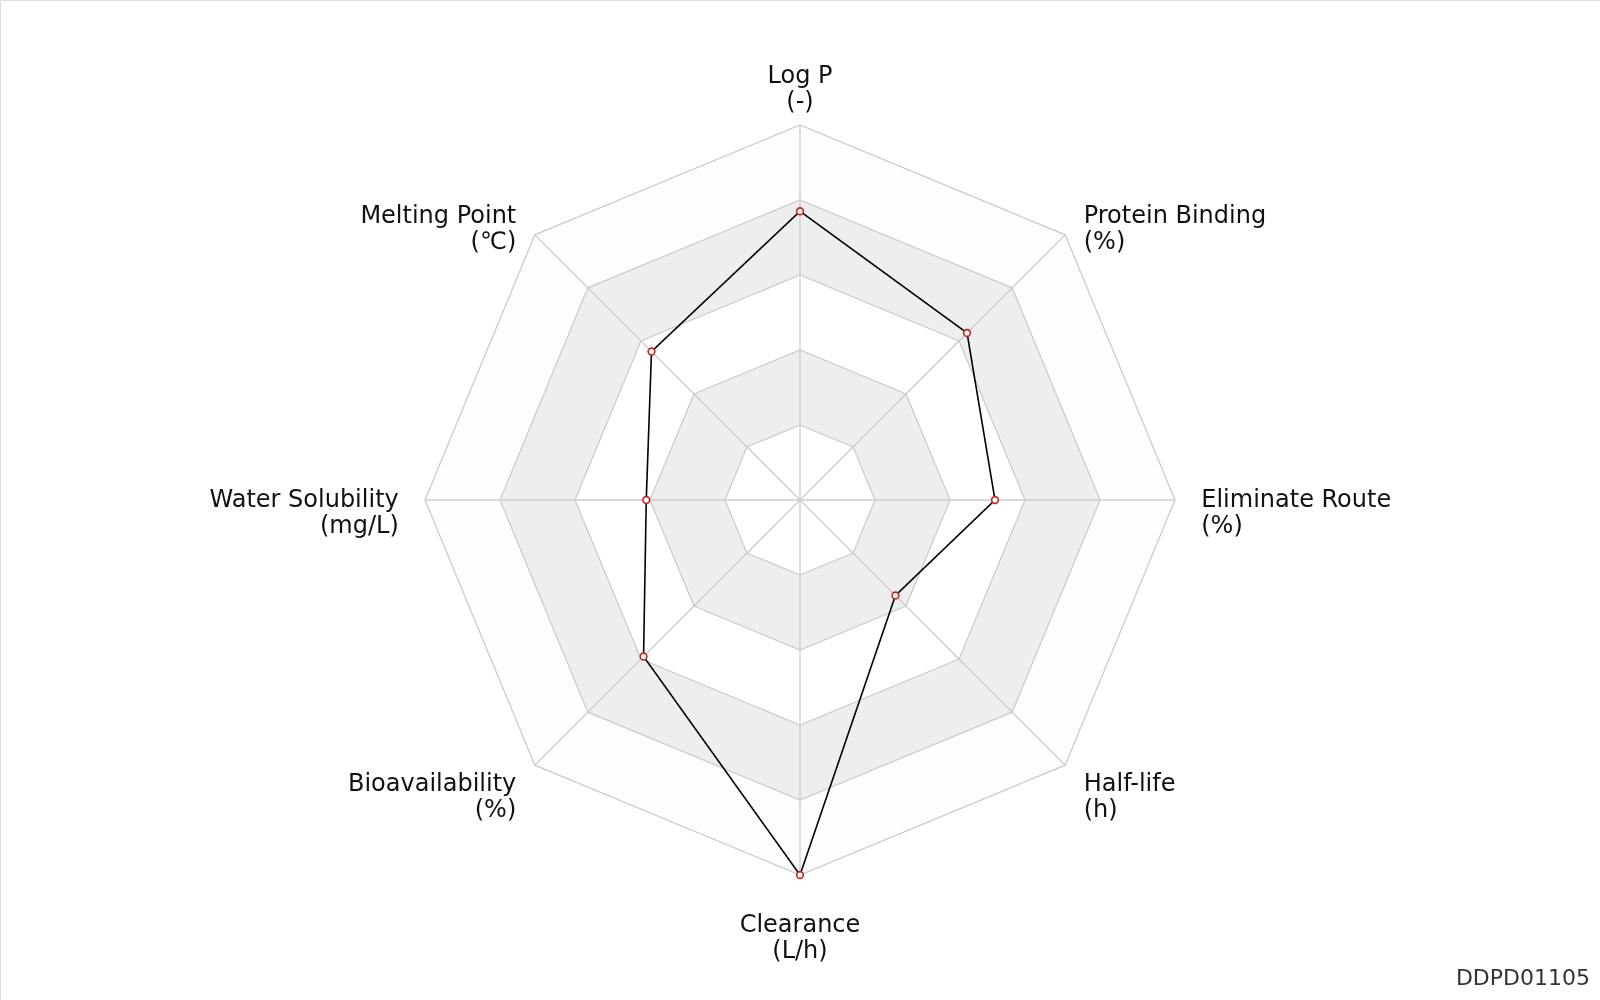  Describe the element at coordinates (1129, 795) in the screenshot. I see `spoke-label: Half-life (h)` at that location.